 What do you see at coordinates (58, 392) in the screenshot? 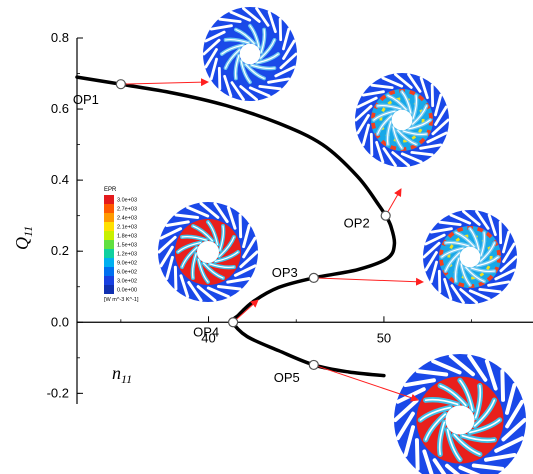
I see `y-tick-label: -0.2` at bounding box center [58, 392].